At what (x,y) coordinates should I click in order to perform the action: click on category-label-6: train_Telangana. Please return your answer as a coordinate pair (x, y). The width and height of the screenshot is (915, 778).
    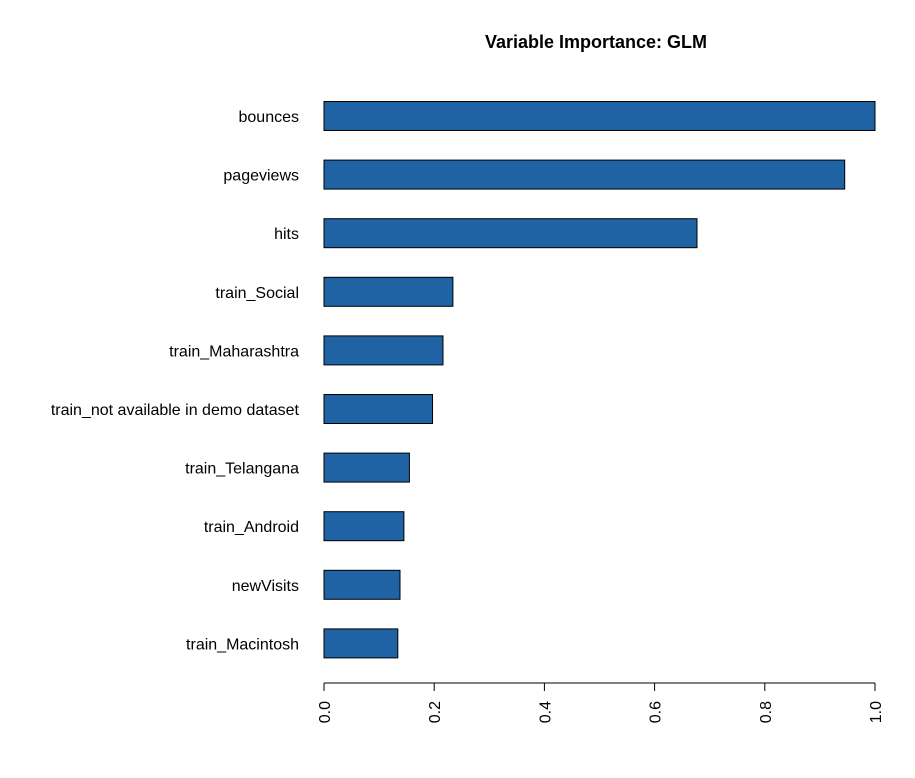
    Looking at the image, I should click on (242, 469).